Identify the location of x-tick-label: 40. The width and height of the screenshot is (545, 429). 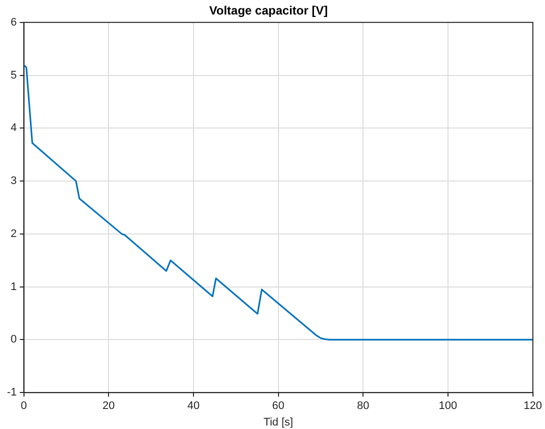
(193, 406).